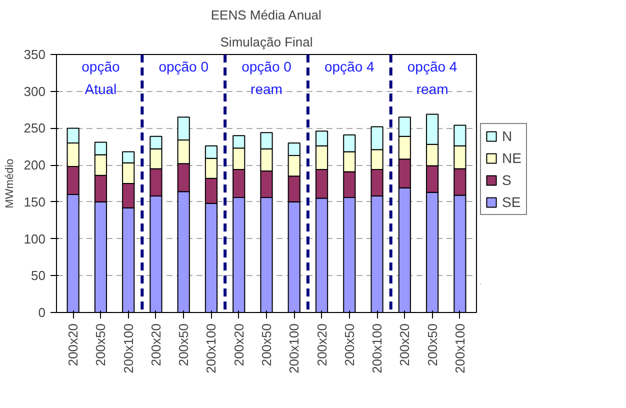 This screenshot has width=626, height=408. Describe the element at coordinates (101, 77) in the screenshot. I see `annotation: opção Atual` at that location.